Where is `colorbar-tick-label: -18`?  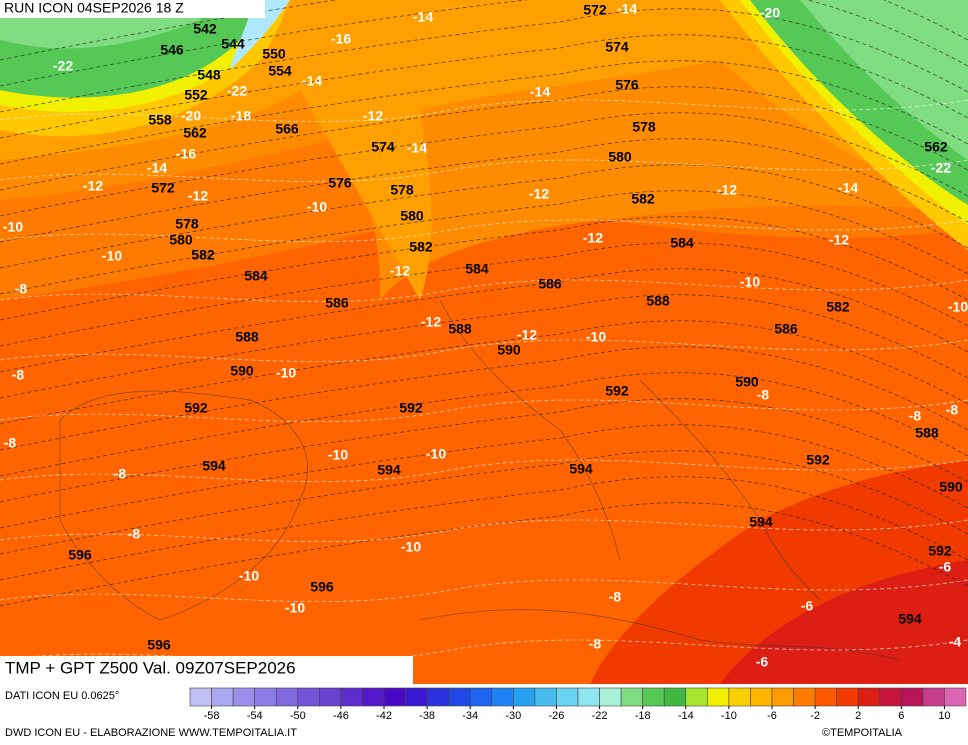 colorbar-tick-label: -18 is located at coordinates (643, 716).